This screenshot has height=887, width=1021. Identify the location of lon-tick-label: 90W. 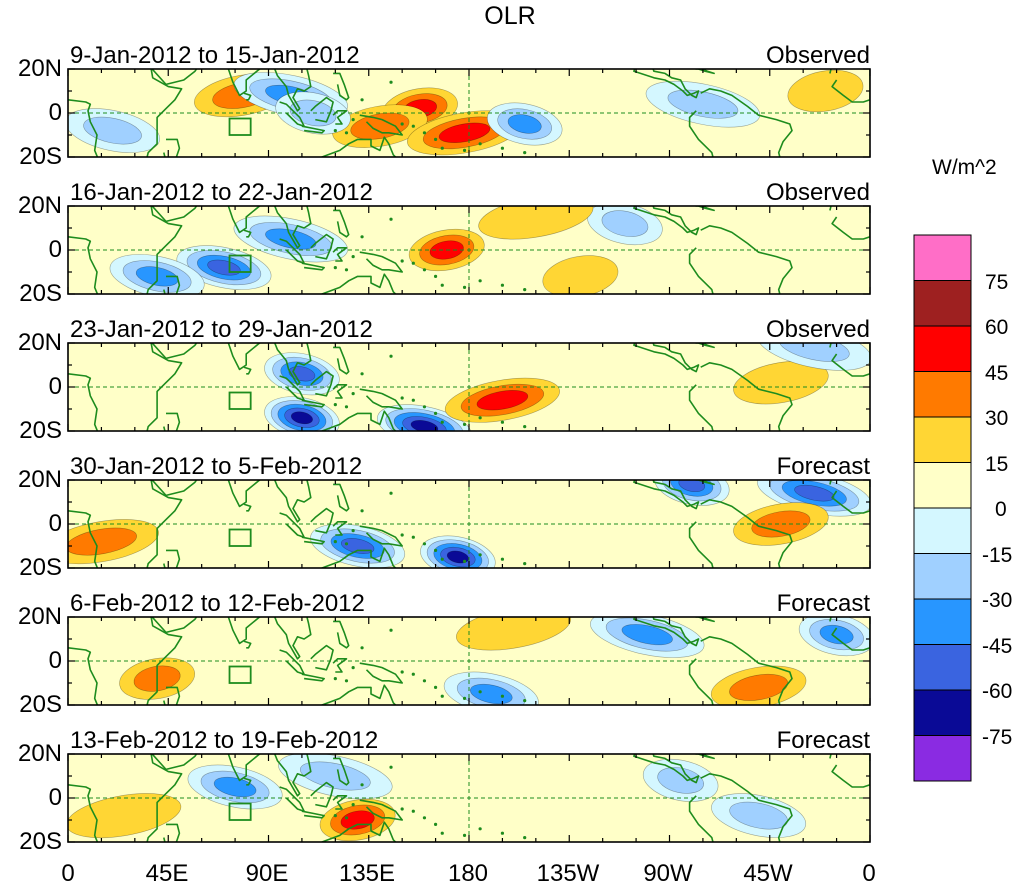
(668, 873).